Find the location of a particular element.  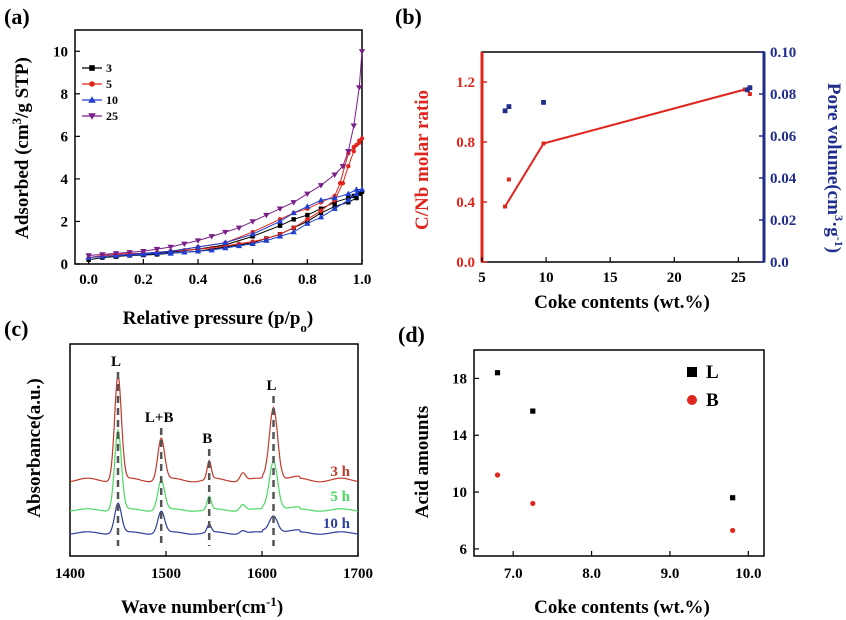

legend-label: 5 is located at coordinates (109, 84).